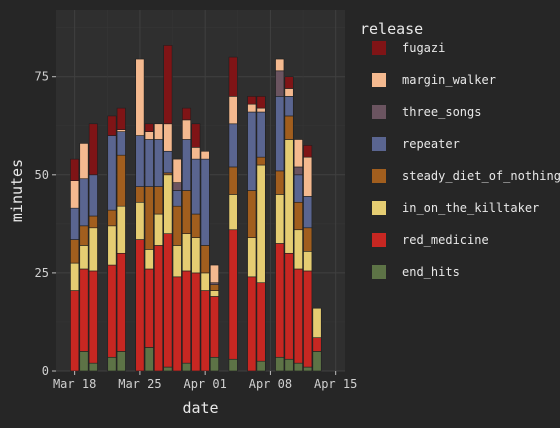 This screenshot has height=428, width=560. Describe the element at coordinates (423, 48) in the screenshot. I see `legend-label-fugazi: fugazi` at that location.